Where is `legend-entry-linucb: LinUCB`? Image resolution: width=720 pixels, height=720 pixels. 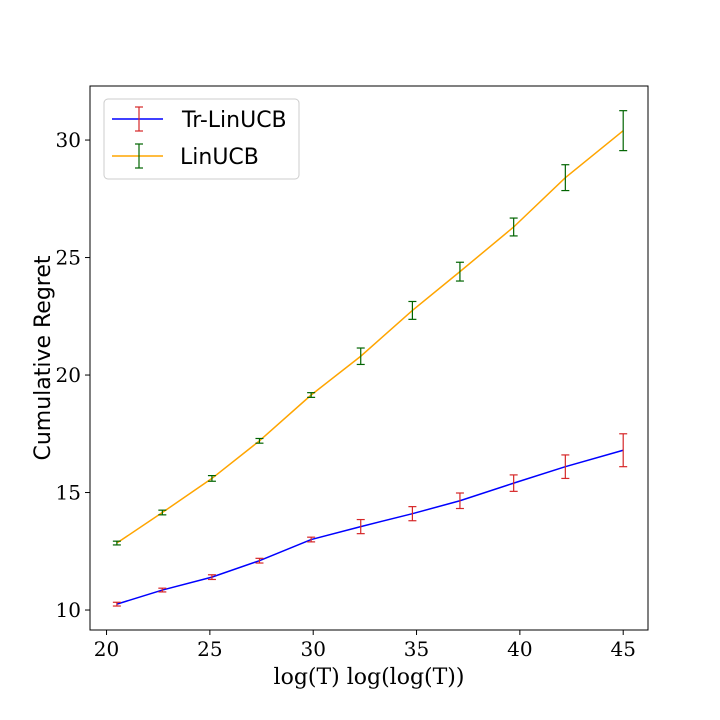
legend-entry-linucb: LinUCB is located at coordinates (185, 156).